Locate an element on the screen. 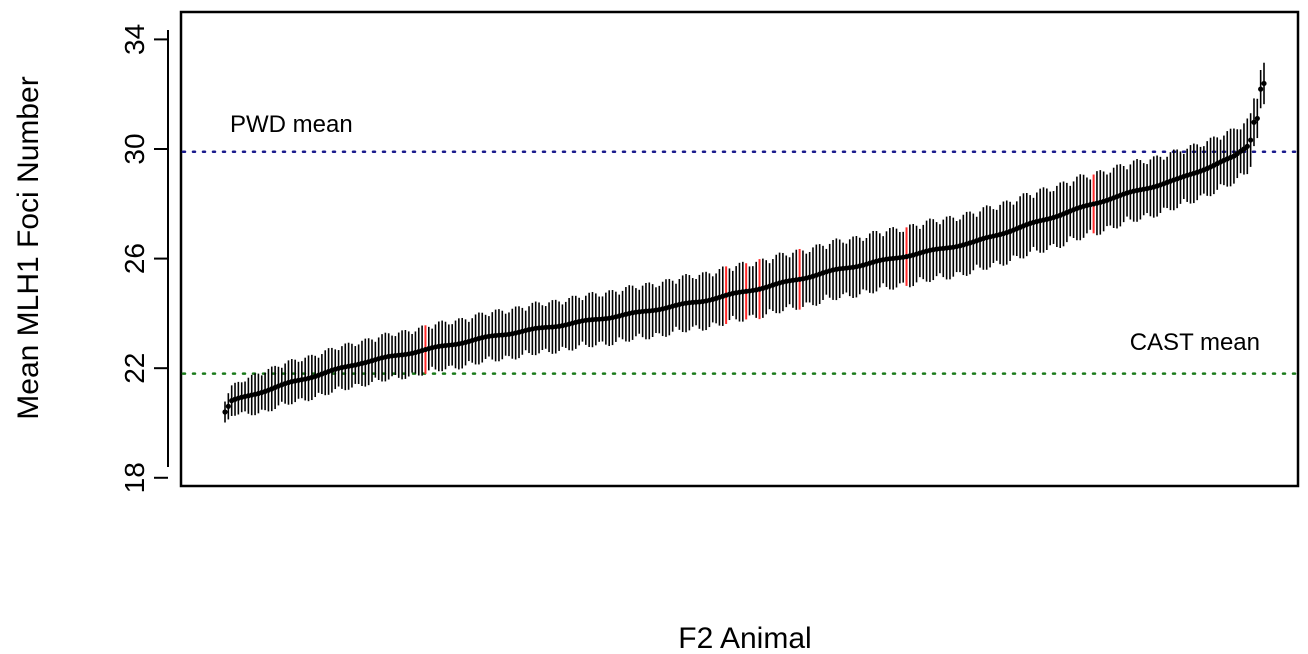 The image size is (1308, 654). y-tick-label: 18 is located at coordinates (134, 477).